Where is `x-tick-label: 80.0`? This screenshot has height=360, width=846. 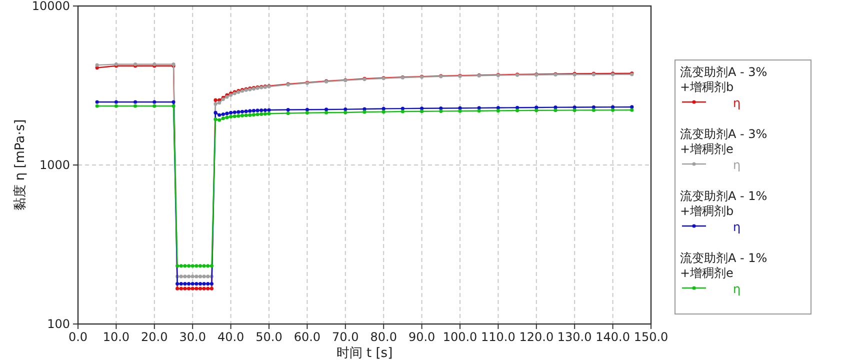 x-tick-label: 80.0 is located at coordinates (383, 337).